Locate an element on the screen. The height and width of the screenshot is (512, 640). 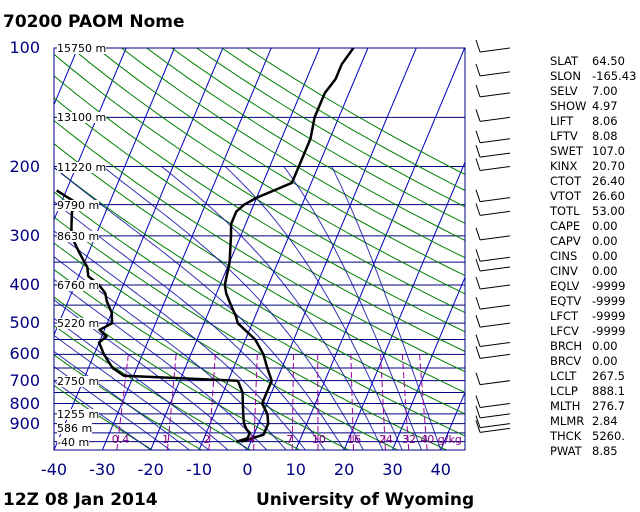
index-key: THCK is located at coordinates (566, 436).